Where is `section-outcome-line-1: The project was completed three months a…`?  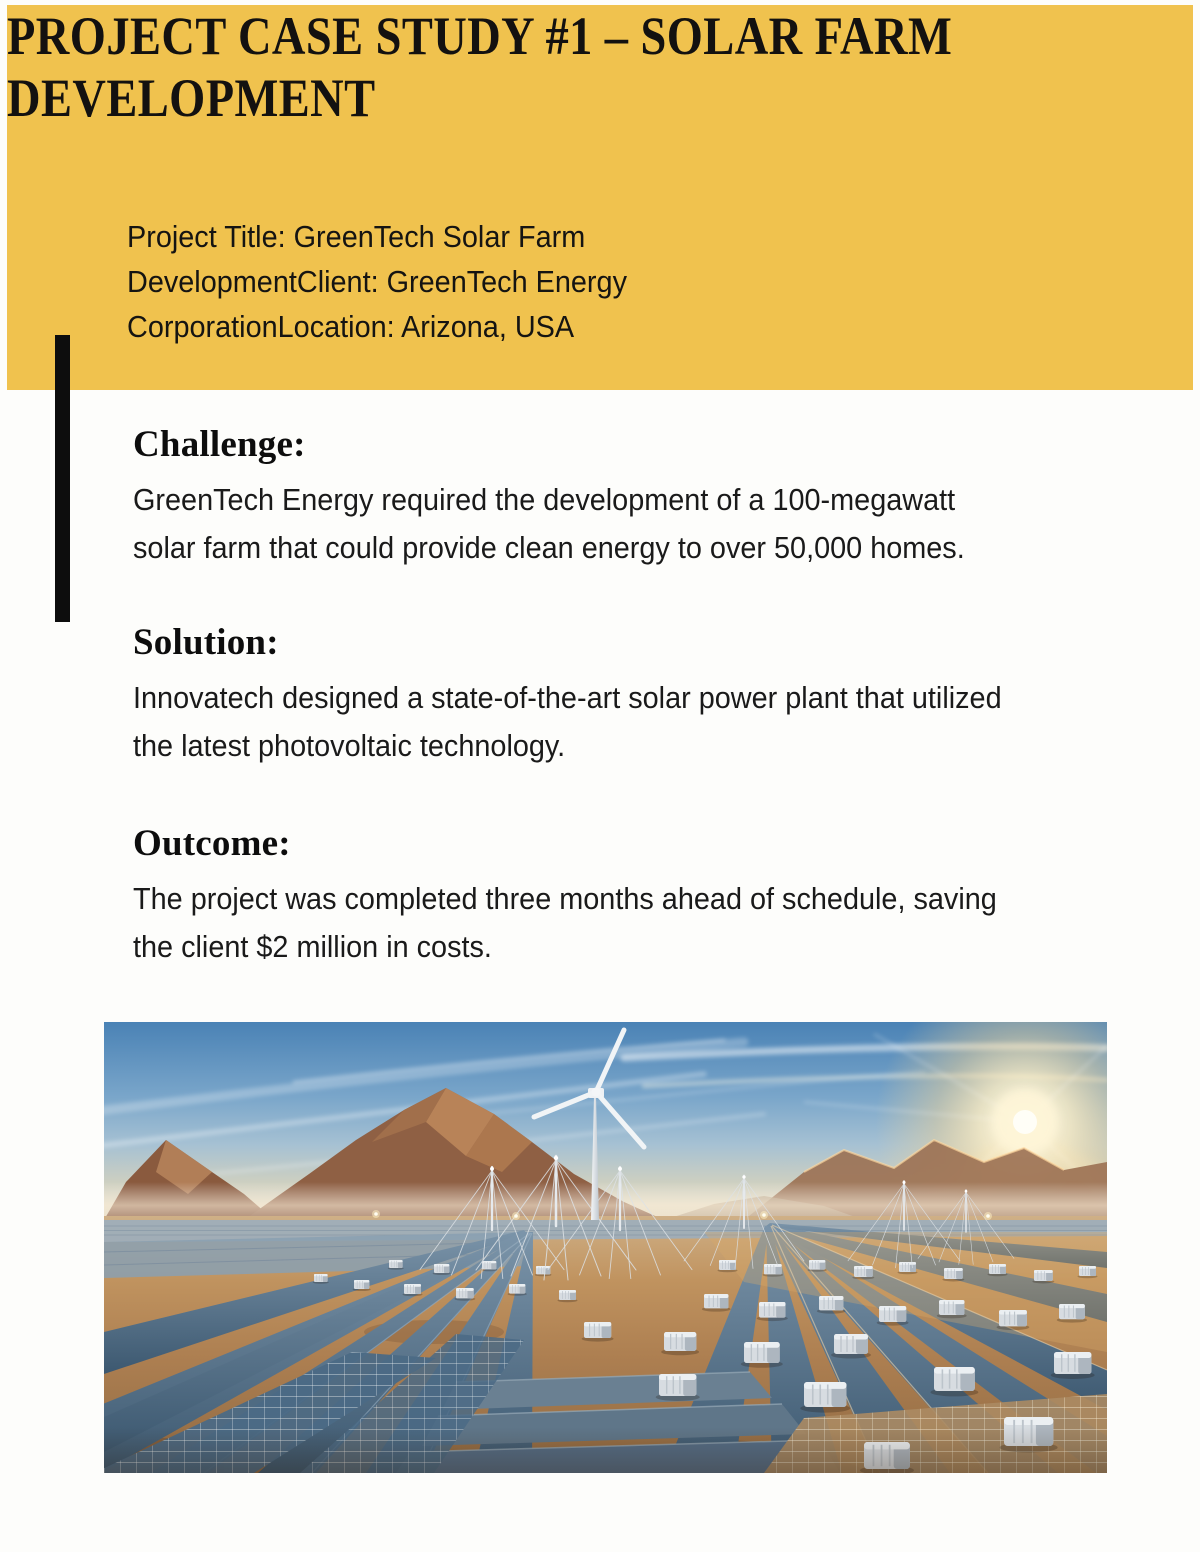
section-outcome-line-1: The project was completed three months a… is located at coordinates (565, 898).